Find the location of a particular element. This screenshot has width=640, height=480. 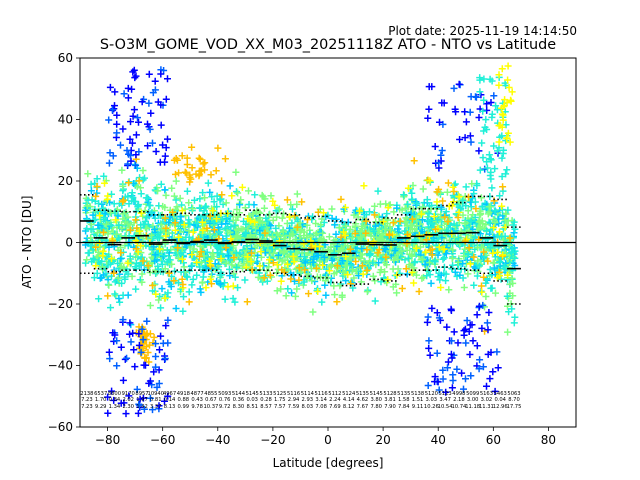

y-tick-label: −60 is located at coordinates (60, 427).